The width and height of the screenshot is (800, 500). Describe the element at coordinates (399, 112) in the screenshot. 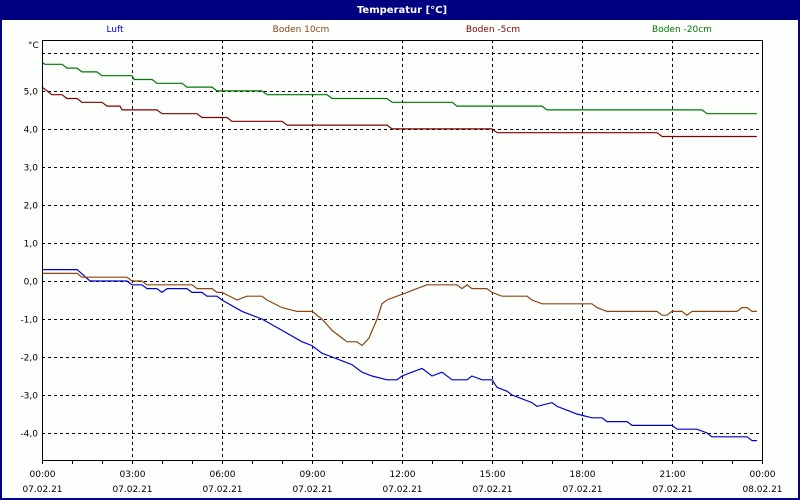

I see `series-boden-5cm-line` at that location.